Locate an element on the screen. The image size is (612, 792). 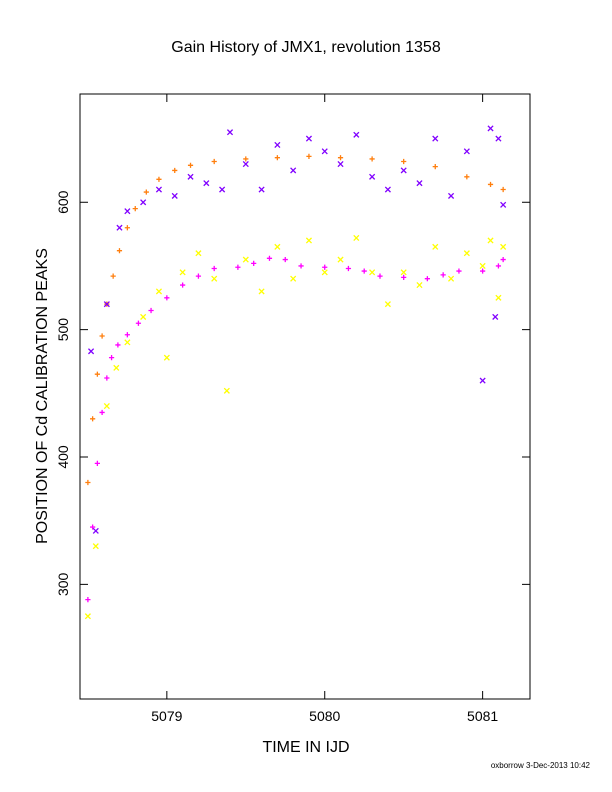
y-axis-label: POSITION OF Cd CALIBRATION PEAKS is located at coordinates (42, 396).